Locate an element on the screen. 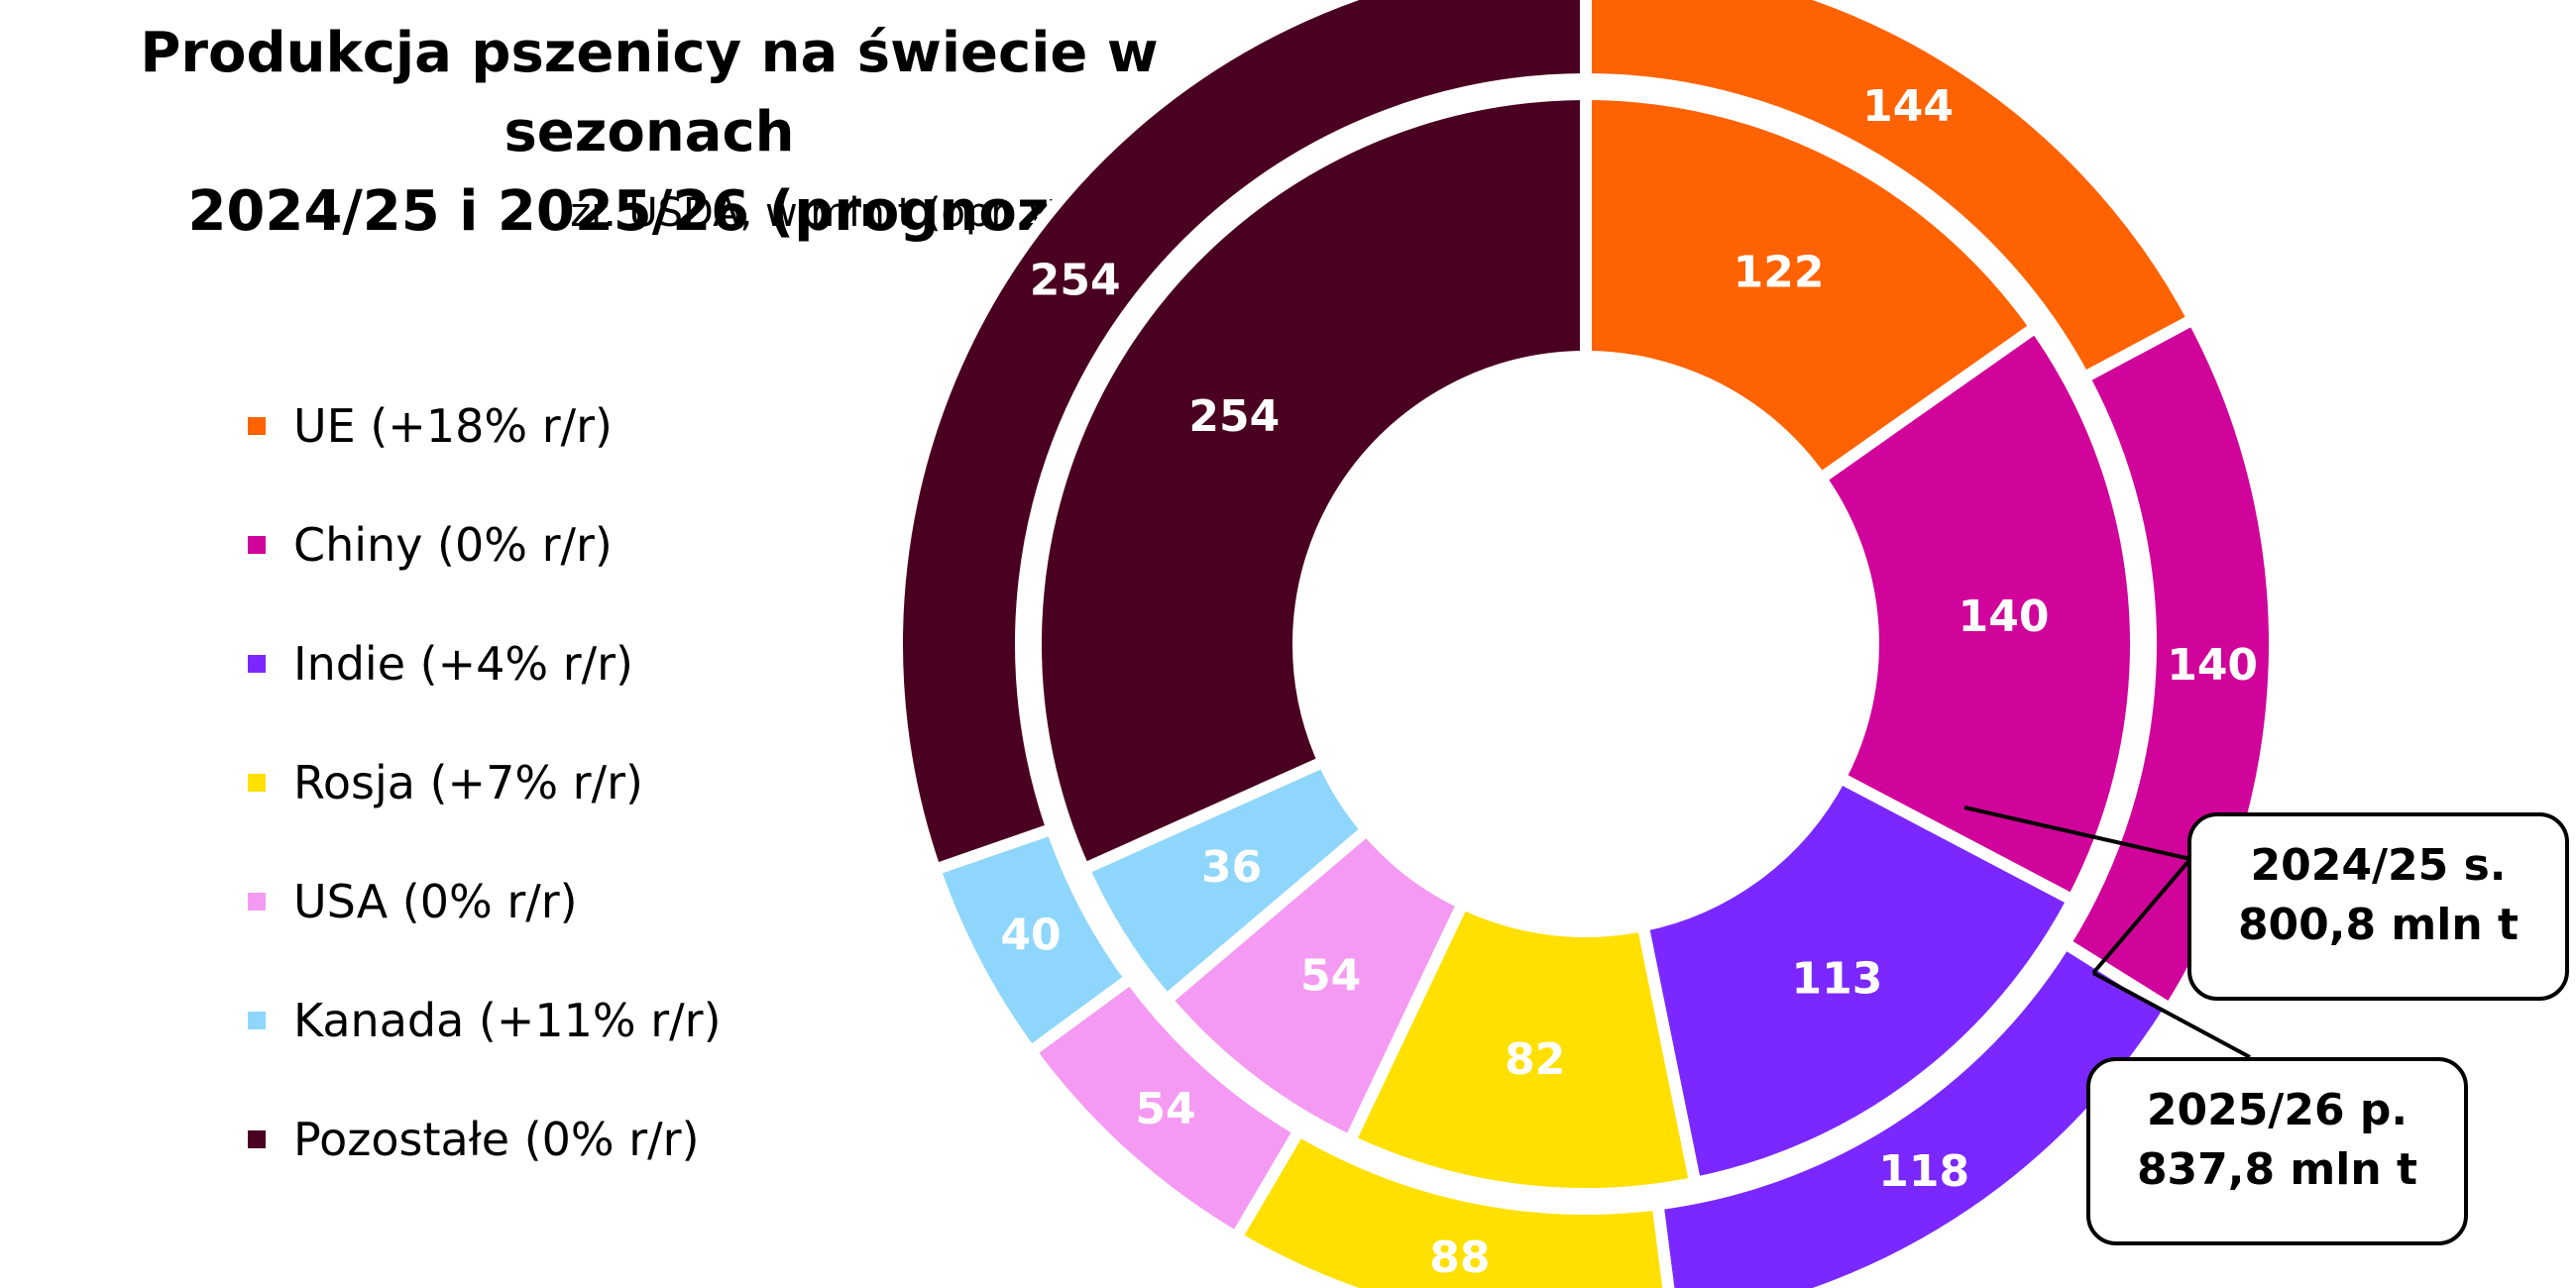 The width and height of the screenshot is (2576, 1288). legend-item-usa: USA (0% r/r) is located at coordinates (485, 901).